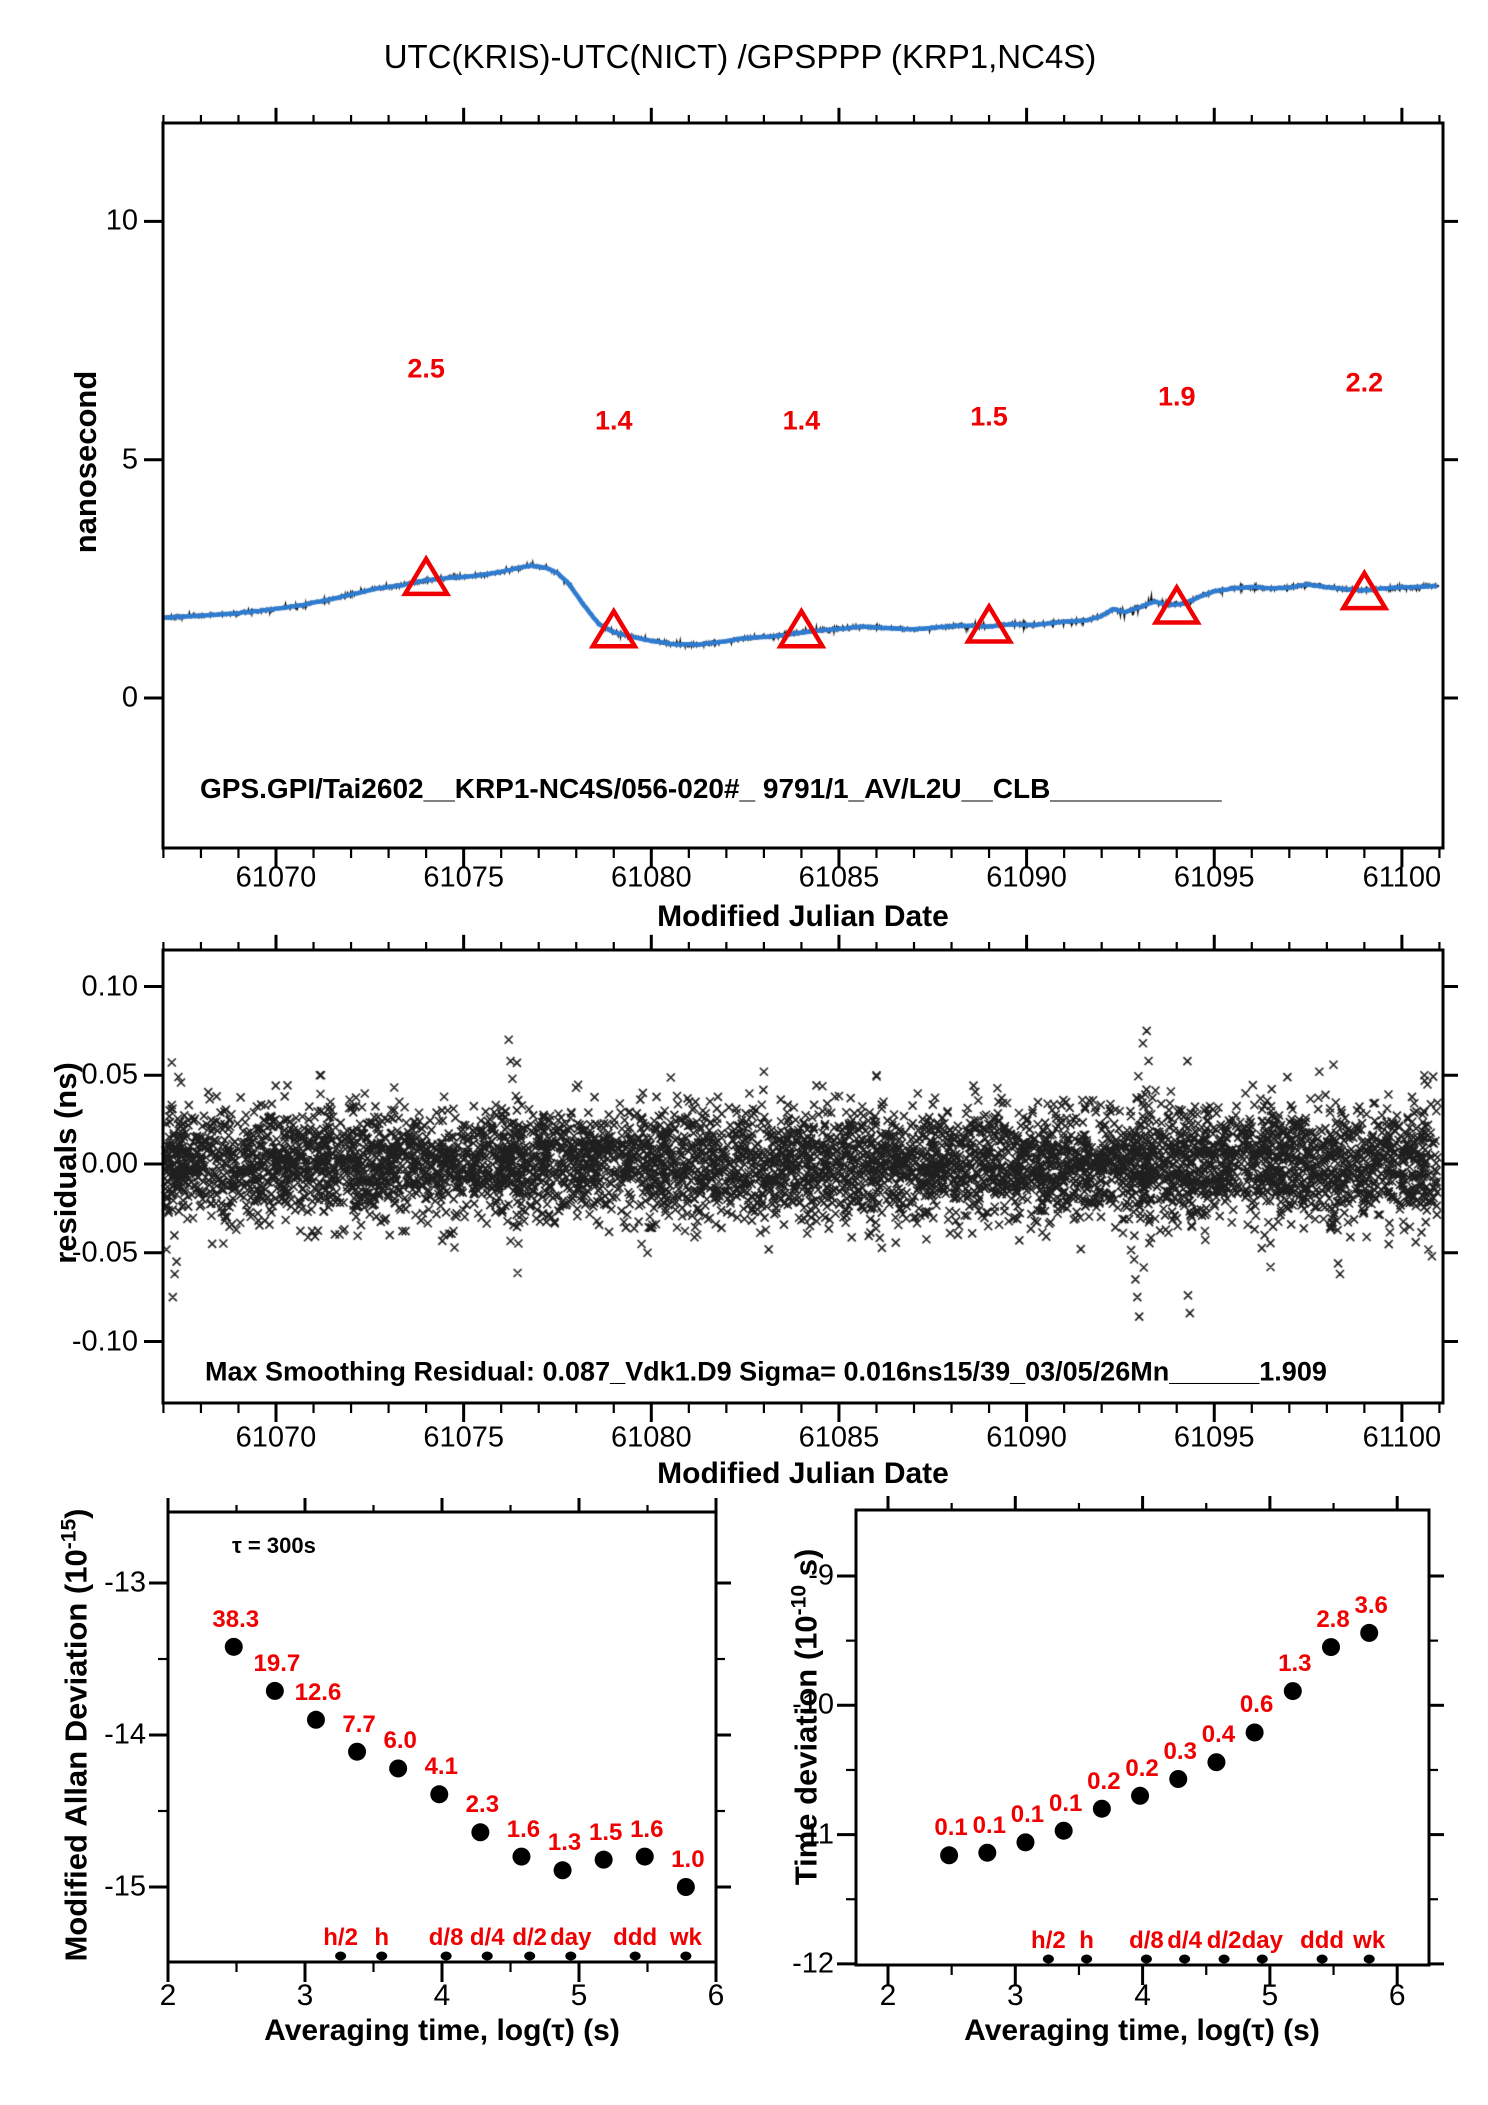  I want to click on y-tick-label: -12, so click(813, 1963).